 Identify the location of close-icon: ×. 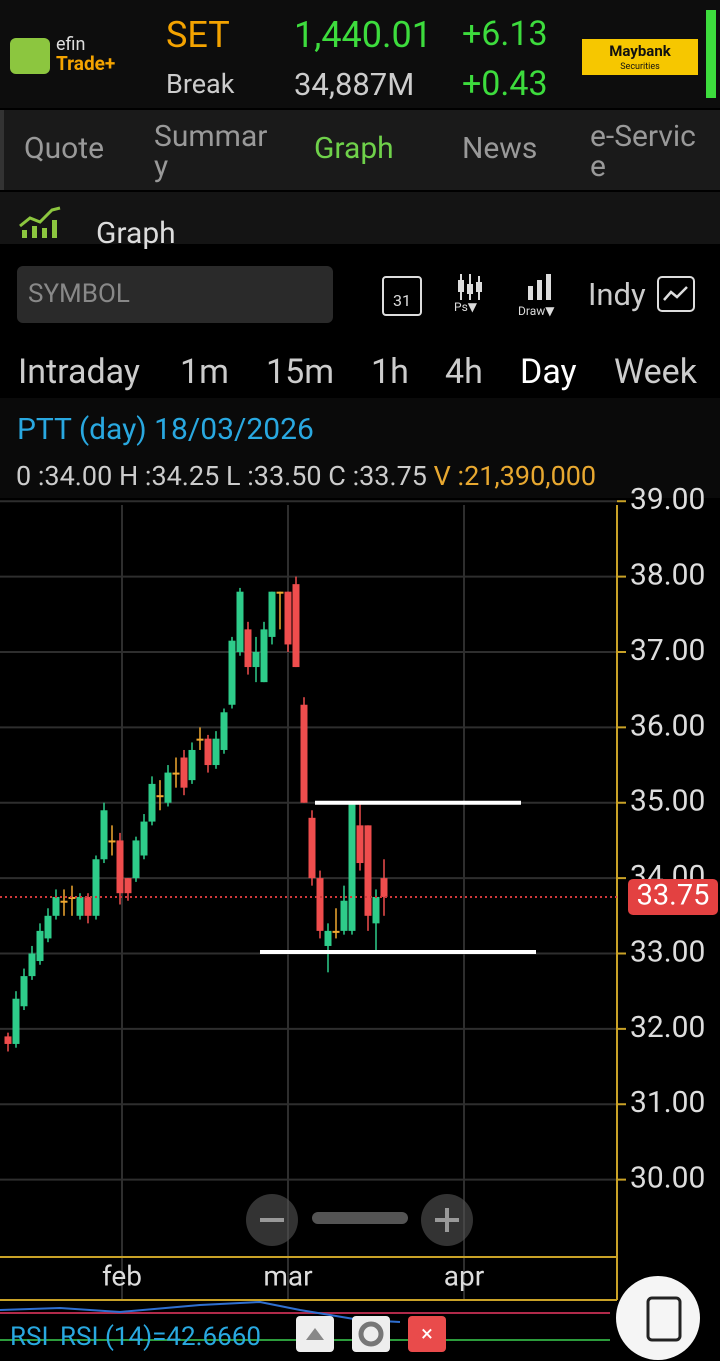
(427, 1334).